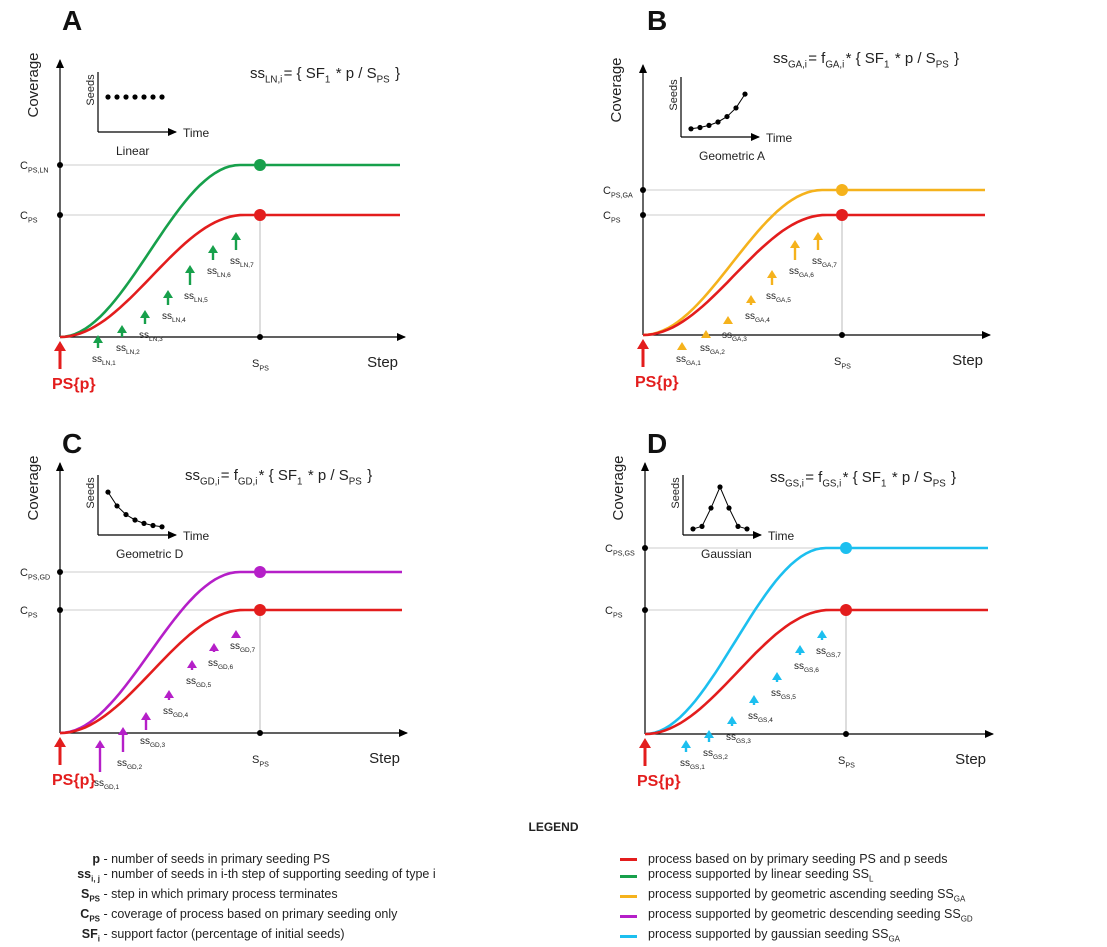  I want to click on support-step-label: ssLN,1, so click(104, 360).